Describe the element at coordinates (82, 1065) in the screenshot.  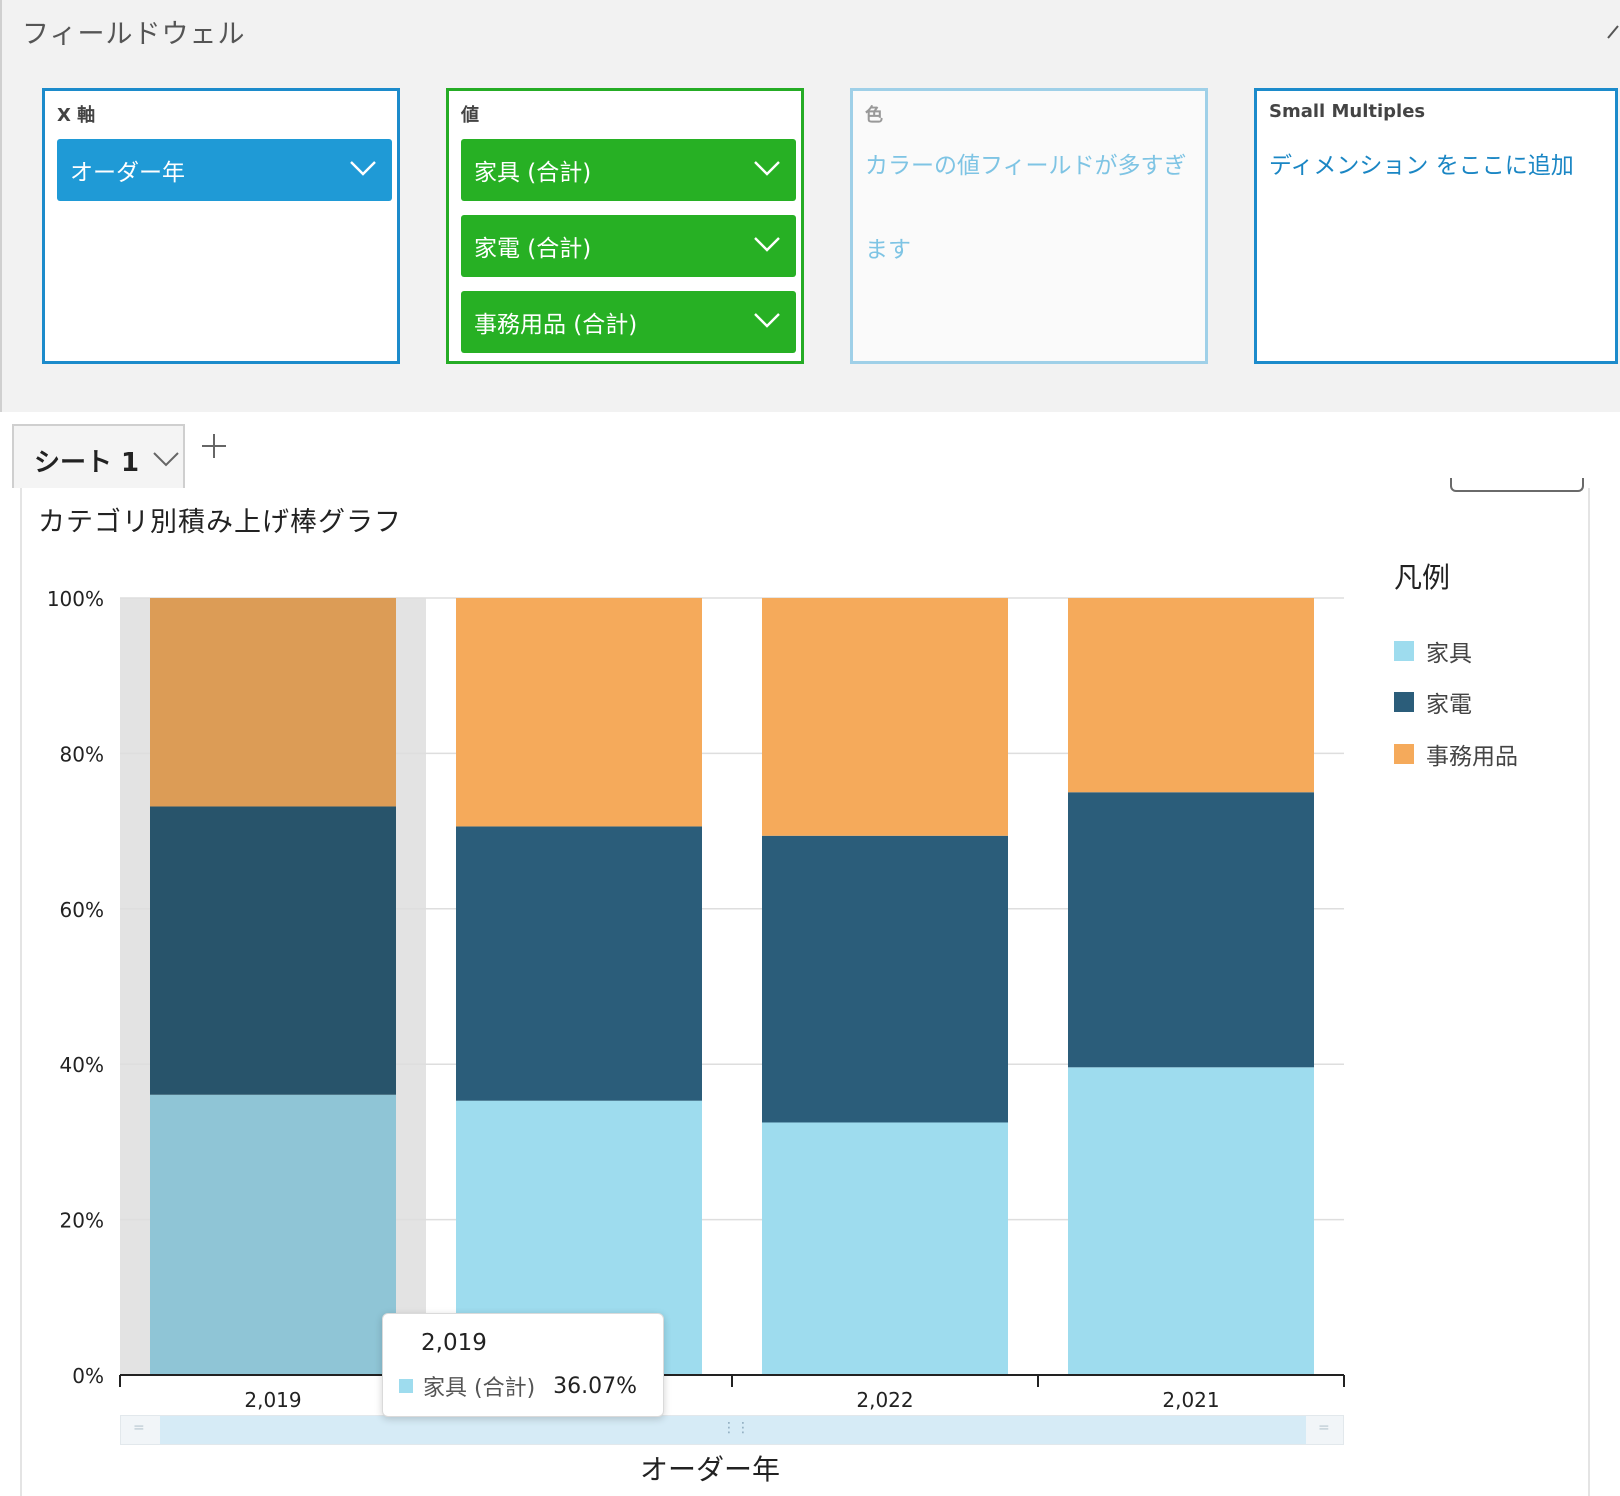
I see `y-tick-label: 40%` at that location.